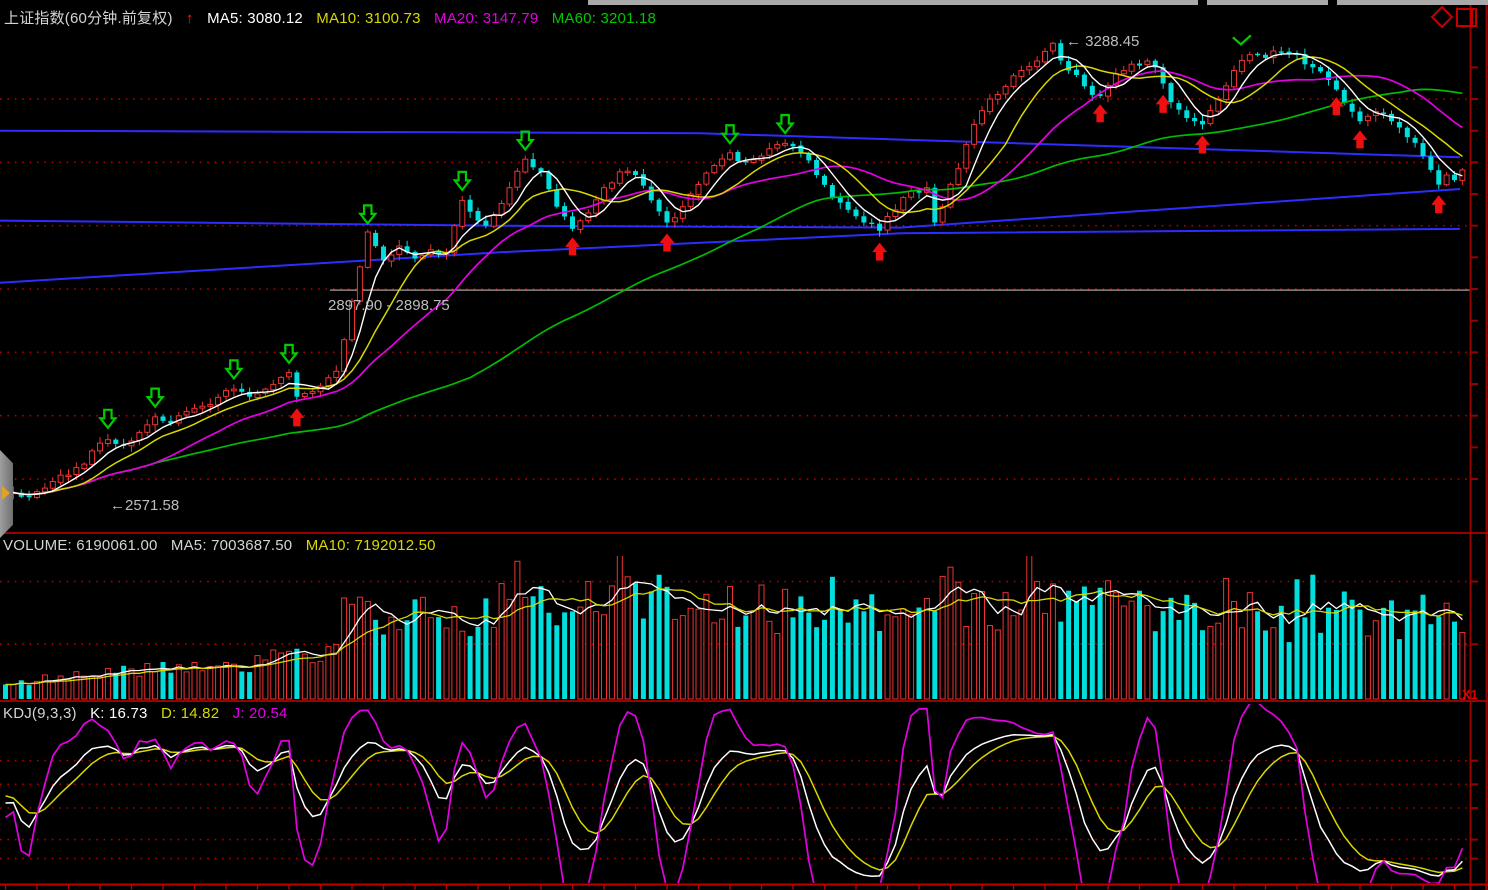  What do you see at coordinates (1470, 694) in the screenshot?
I see `volume-scale-label: X1` at bounding box center [1470, 694].